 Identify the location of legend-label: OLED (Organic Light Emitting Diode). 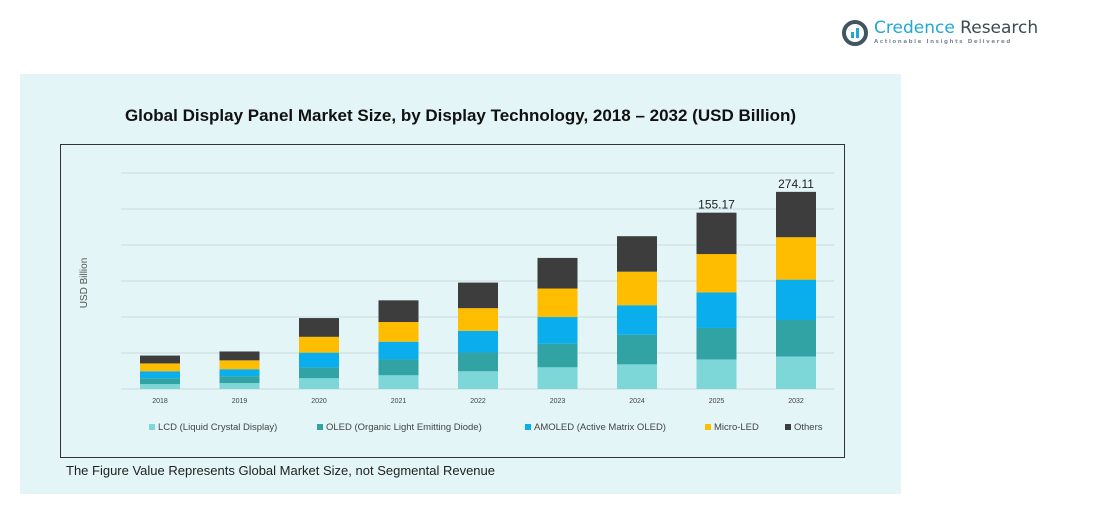
(404, 427).